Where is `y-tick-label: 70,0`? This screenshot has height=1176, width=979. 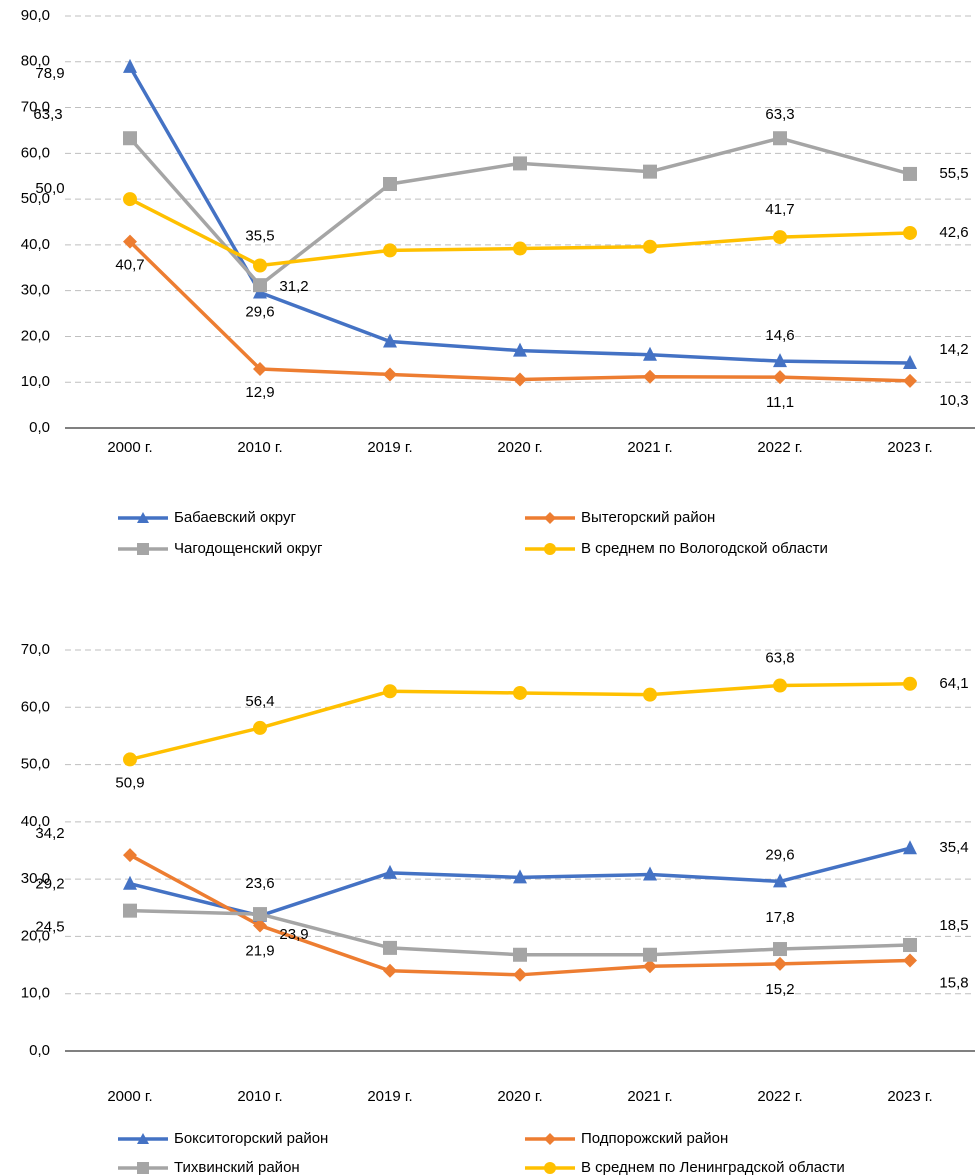 y-tick-label: 70,0 is located at coordinates (35, 649).